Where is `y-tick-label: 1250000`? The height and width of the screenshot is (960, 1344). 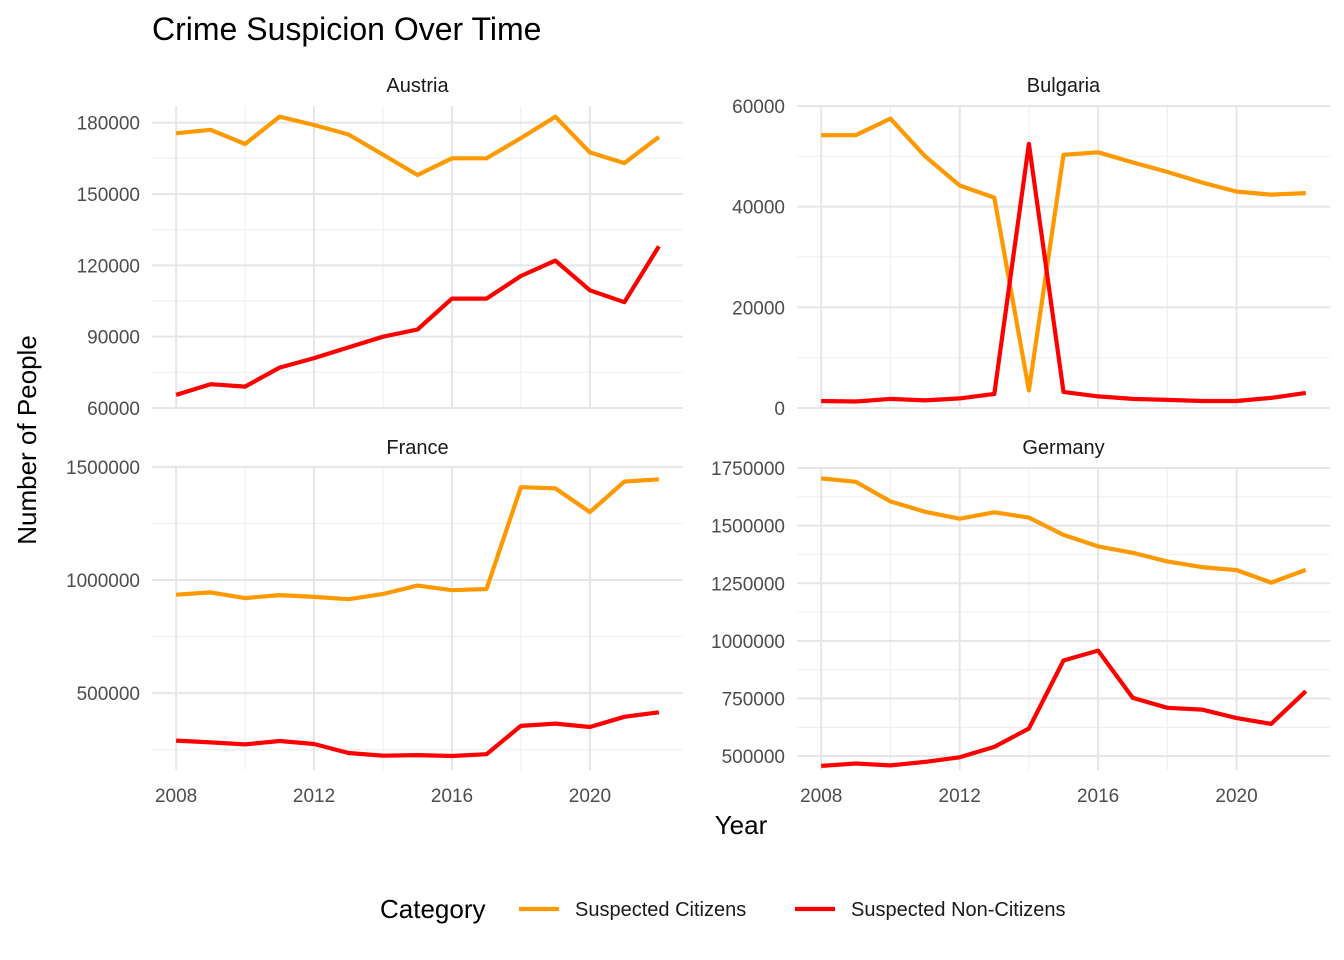
y-tick-label: 1250000 is located at coordinates (748, 584).